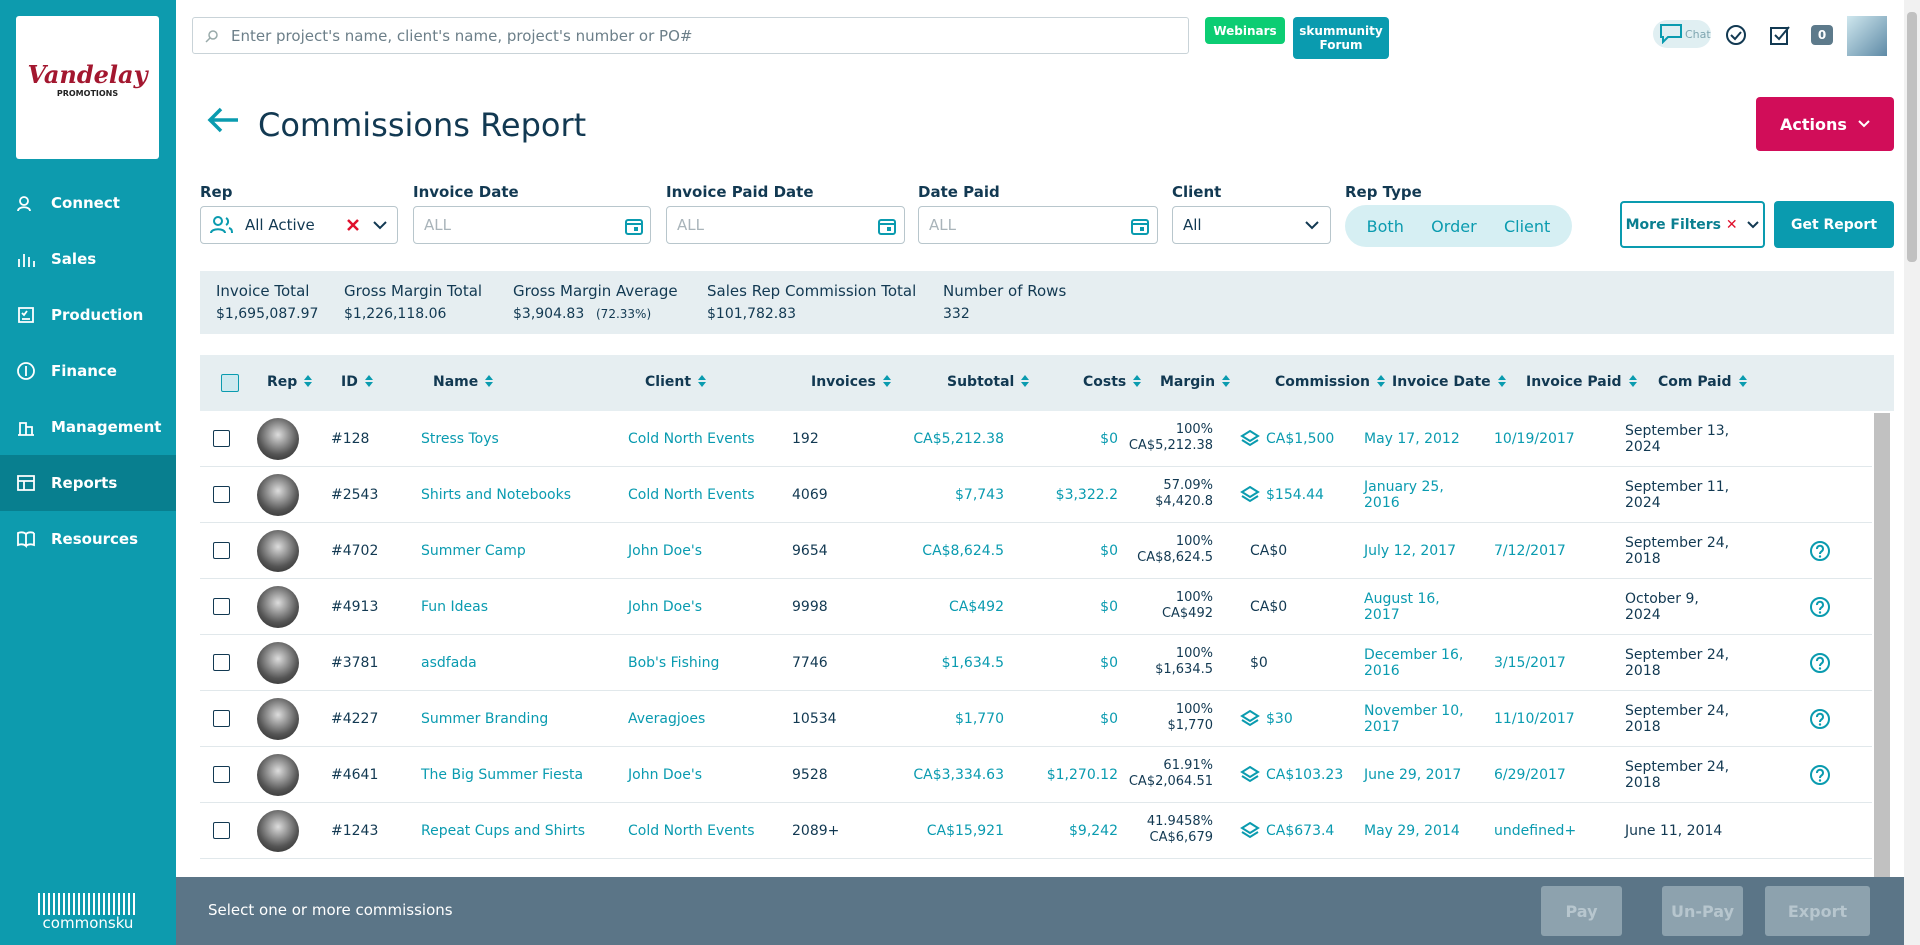 The width and height of the screenshot is (1920, 945). Describe the element at coordinates (353, 225) in the screenshot. I see `clear-icon` at that location.